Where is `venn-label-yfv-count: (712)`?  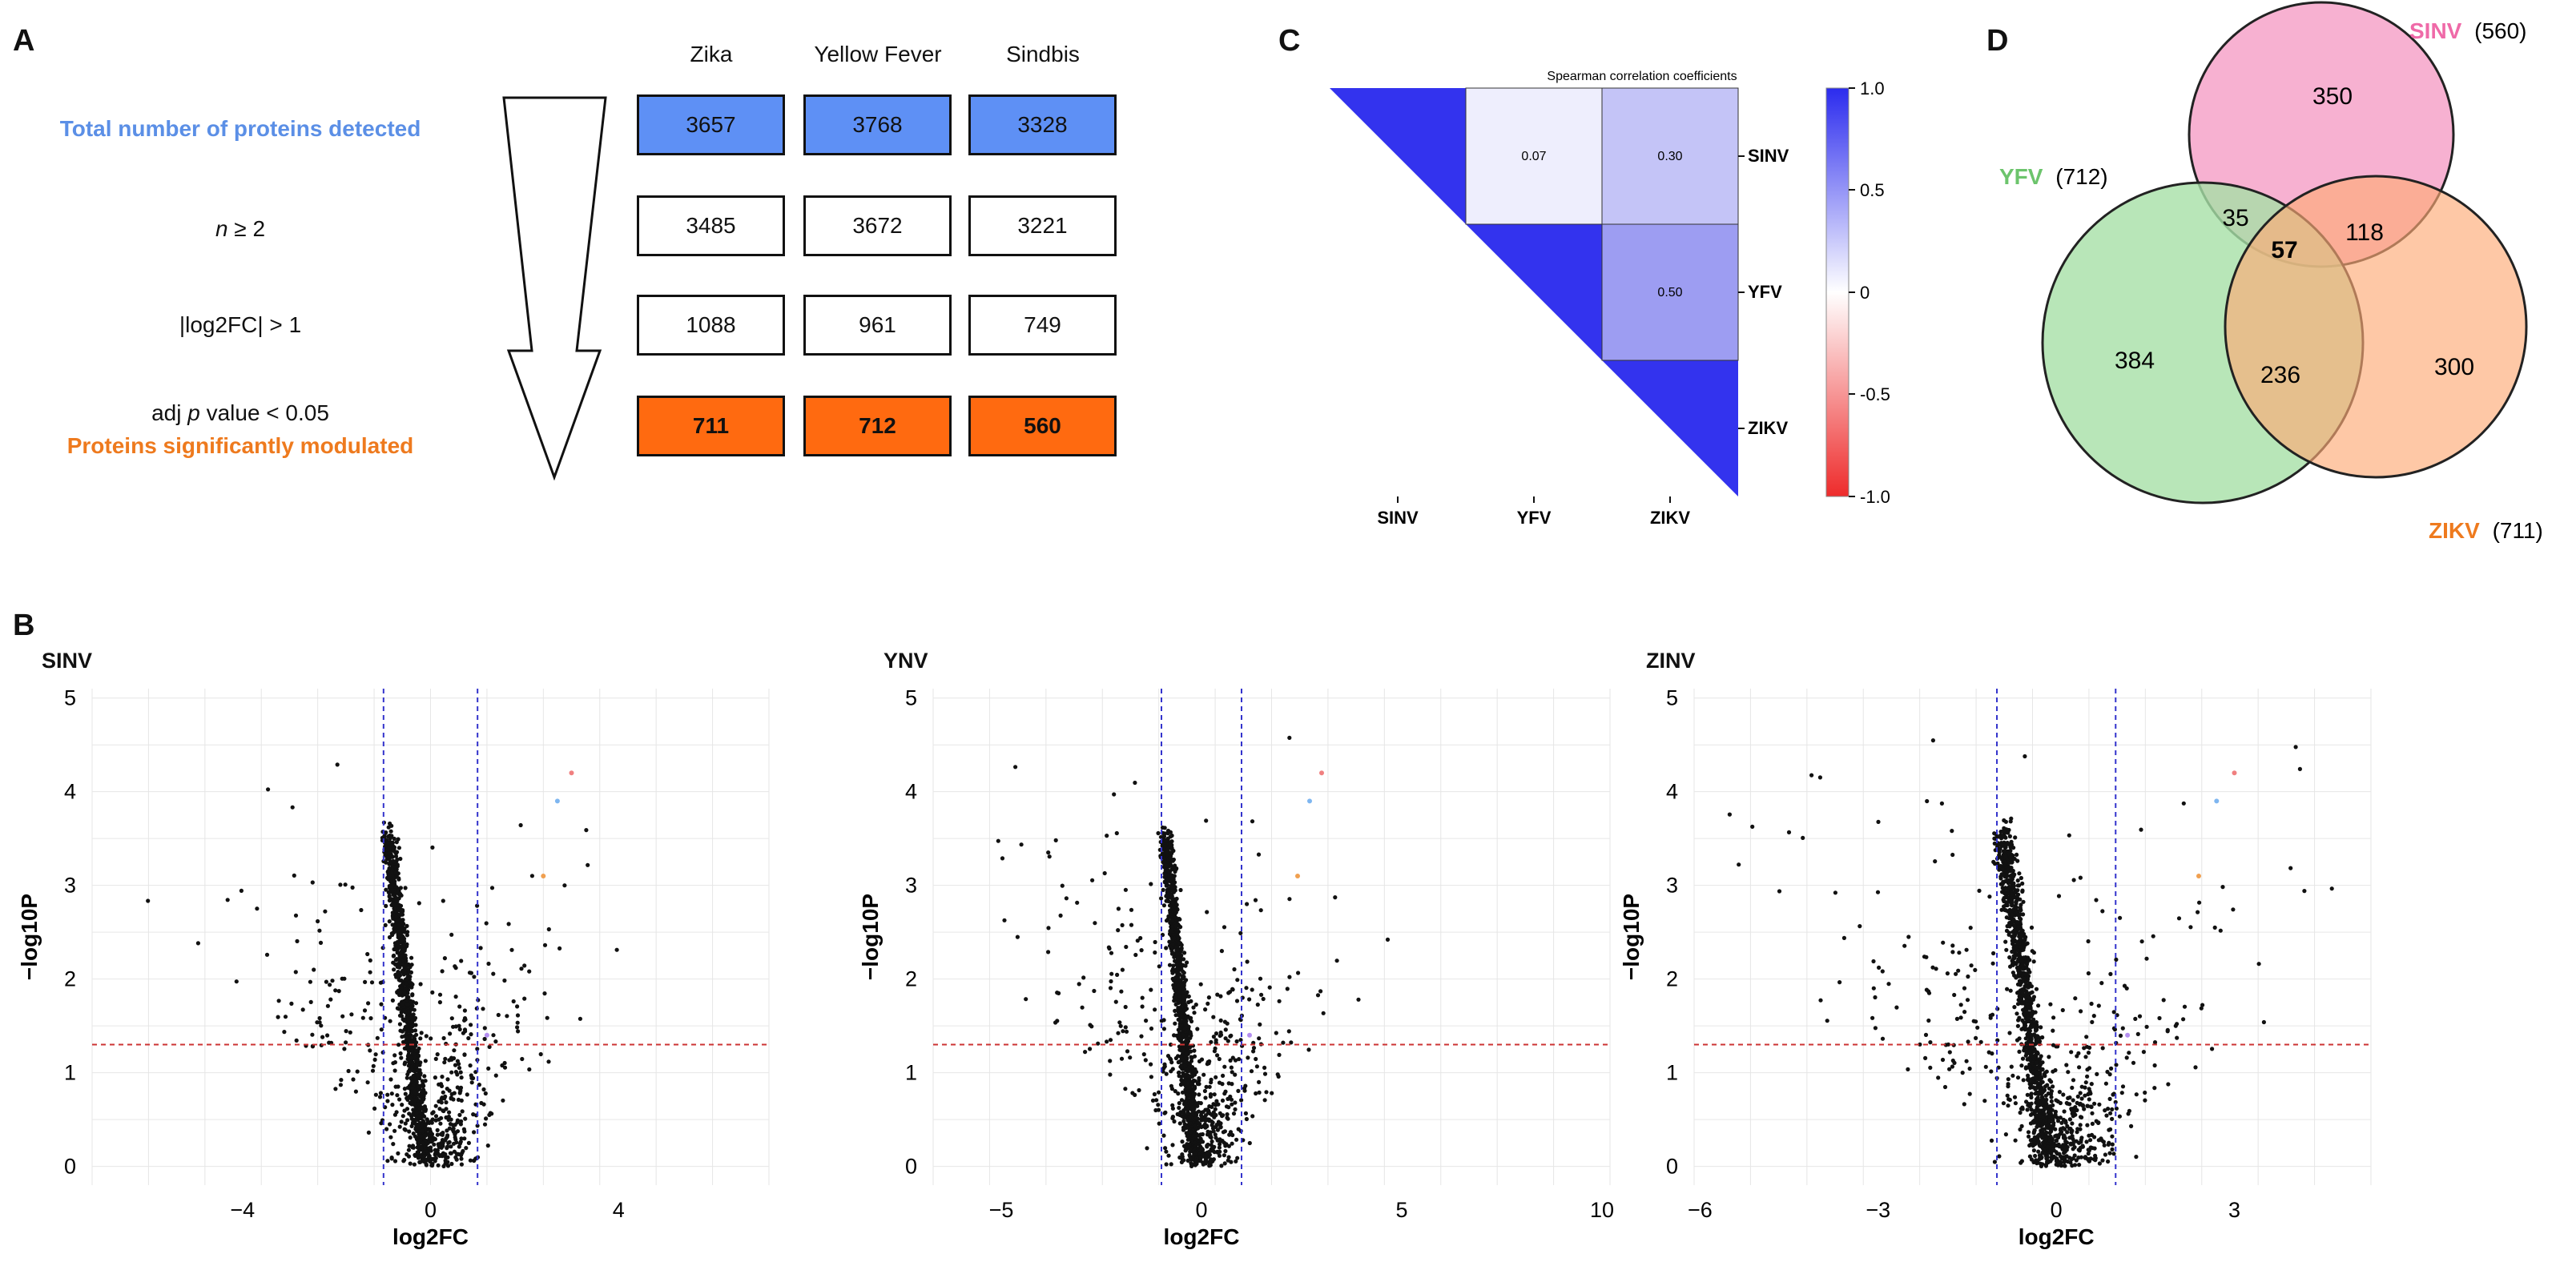
venn-label-yfv-count: (712) is located at coordinates (2081, 177).